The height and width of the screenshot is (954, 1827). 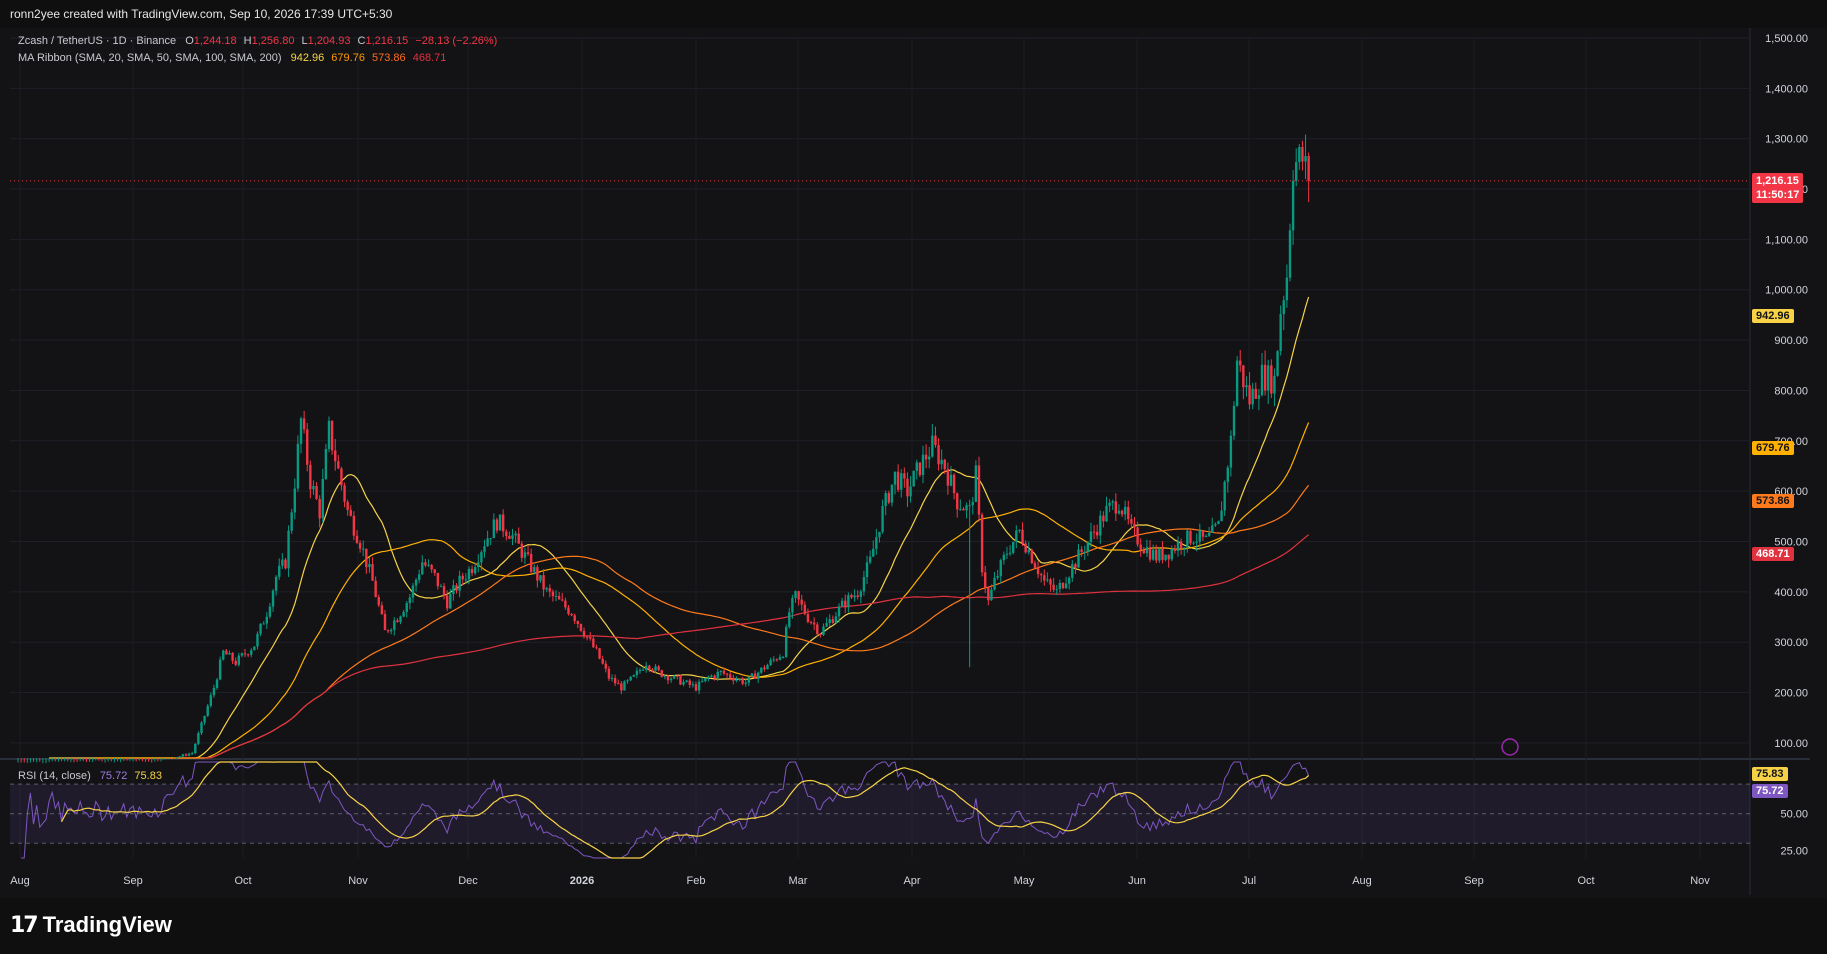 What do you see at coordinates (1786, 89) in the screenshot?
I see `price-tick-label: 1,400.00` at bounding box center [1786, 89].